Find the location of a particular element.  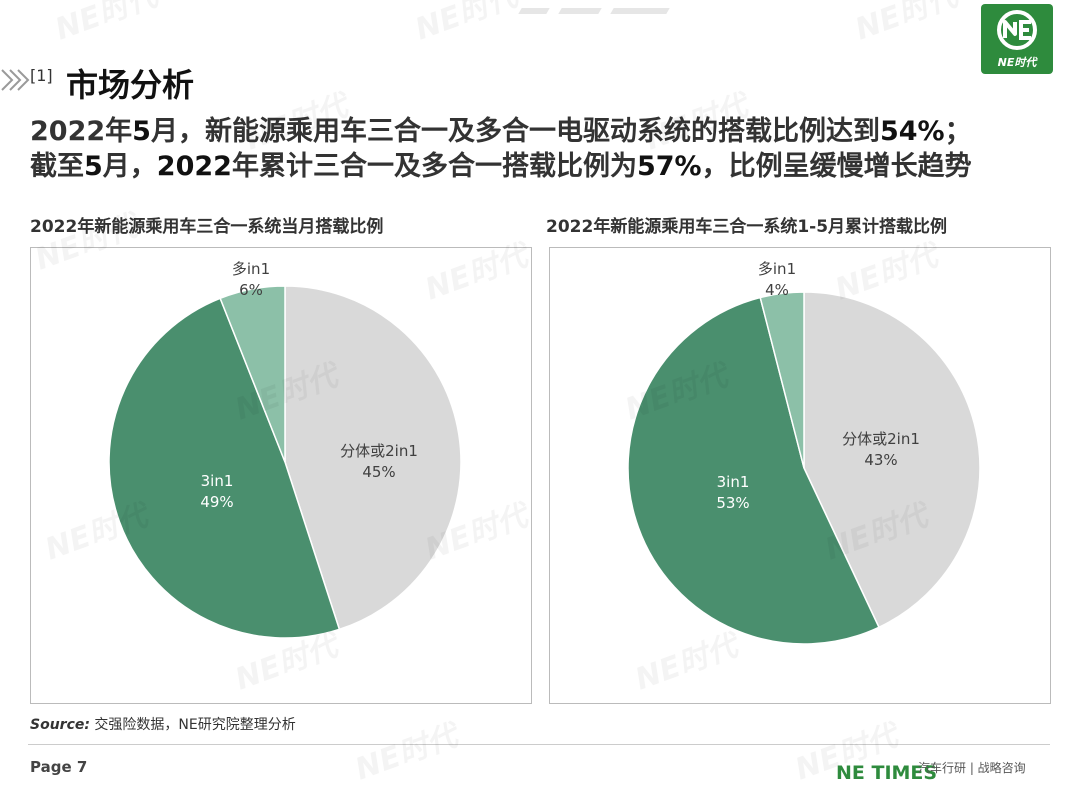

source-note: Source: 交强险数据，NE研究院整理分析 is located at coordinates (163, 724).